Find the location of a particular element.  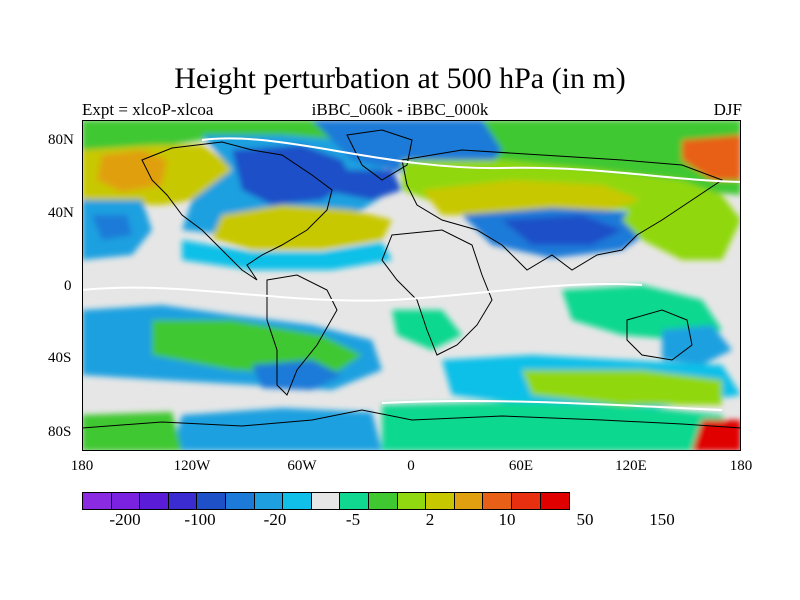

lat-label-40n: 40N is located at coordinates (61, 213).